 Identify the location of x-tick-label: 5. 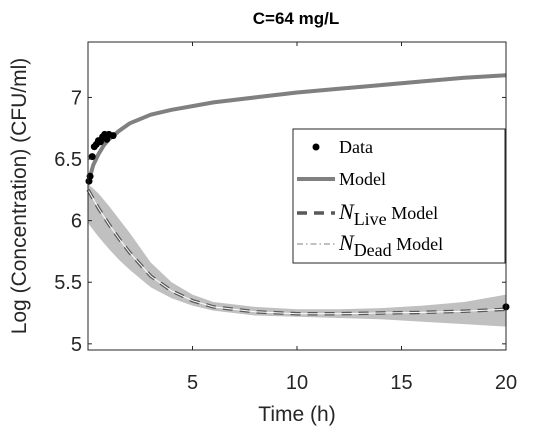
(192, 383).